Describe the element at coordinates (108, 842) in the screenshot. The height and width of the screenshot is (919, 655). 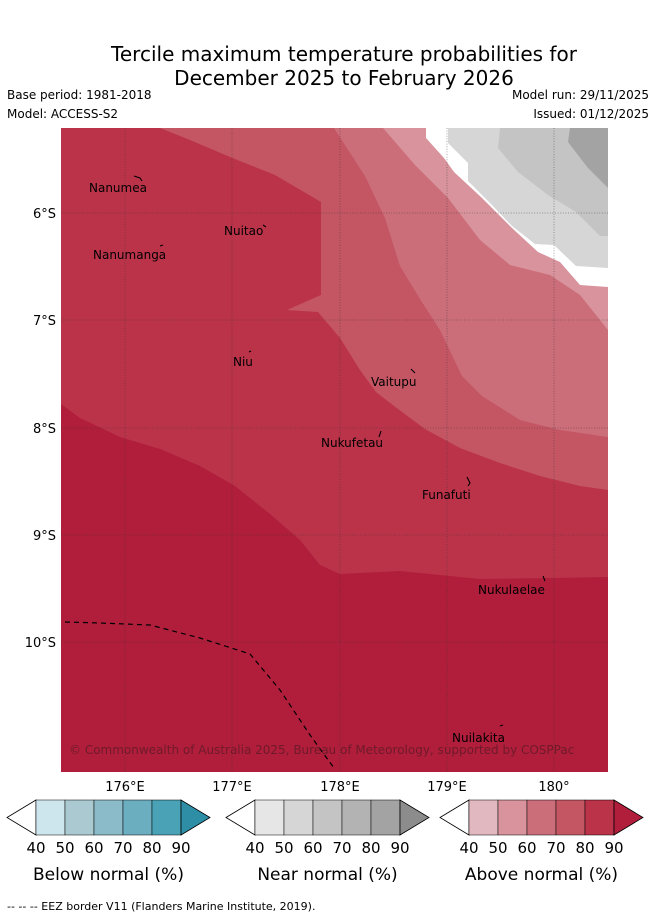
I see `colorbar-below: 40 50 60 70 80 90 Below normal (%)` at that location.